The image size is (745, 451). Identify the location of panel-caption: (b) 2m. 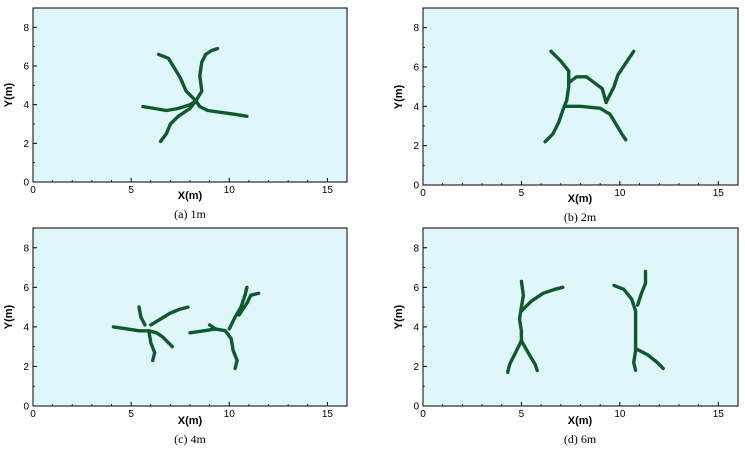
(580, 217).